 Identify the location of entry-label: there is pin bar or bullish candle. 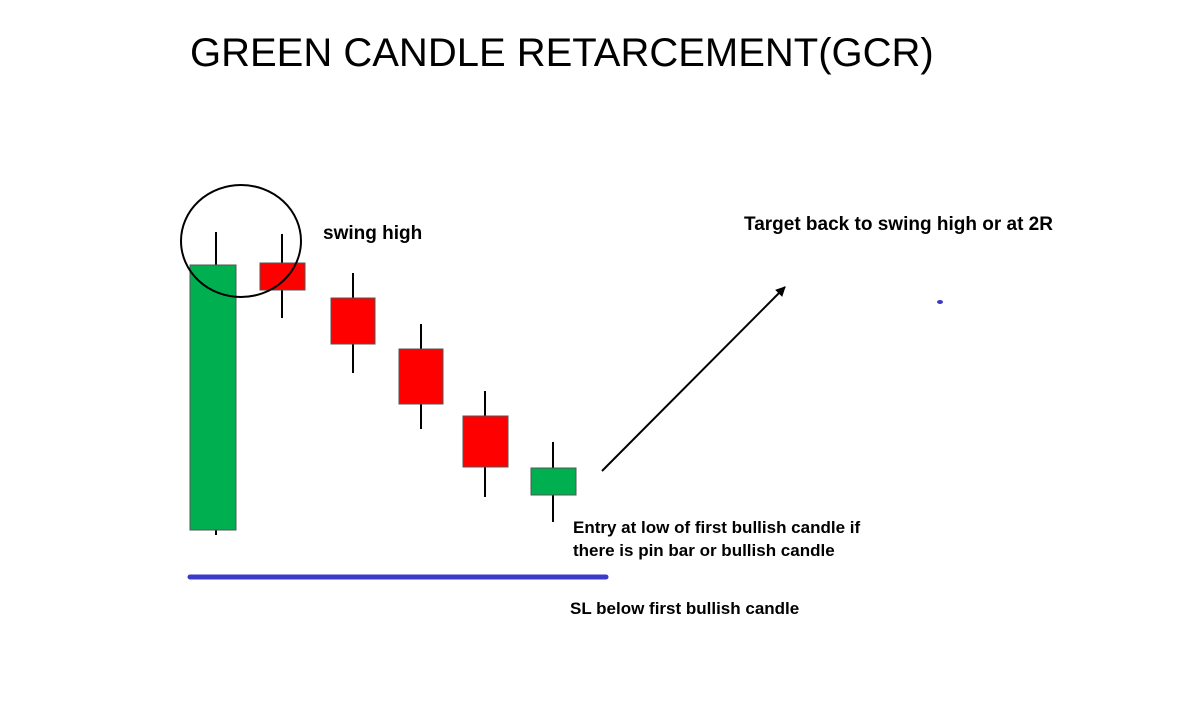
(704, 550).